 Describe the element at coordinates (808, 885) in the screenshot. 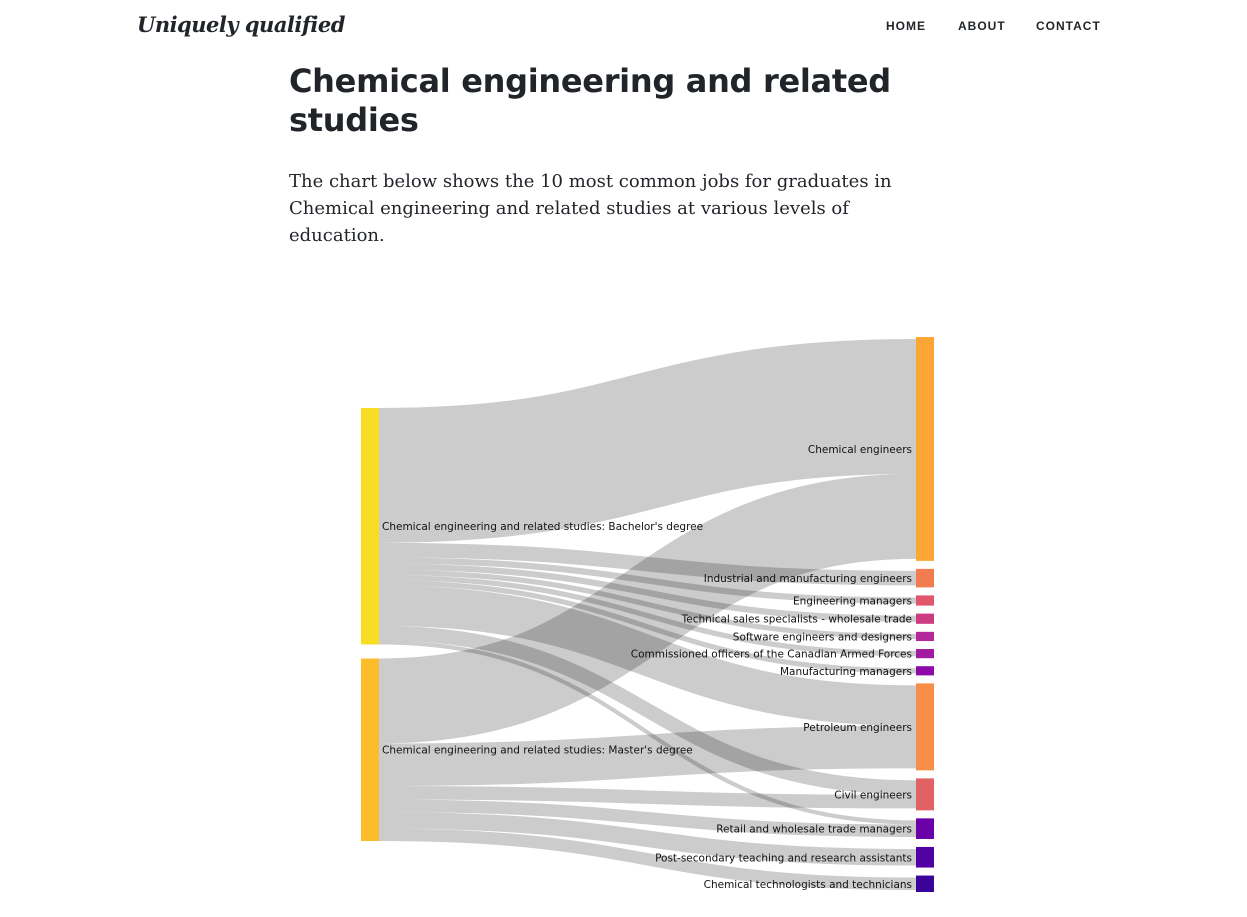

I see `sankey-target-label: Chemical technologists and technicians` at that location.